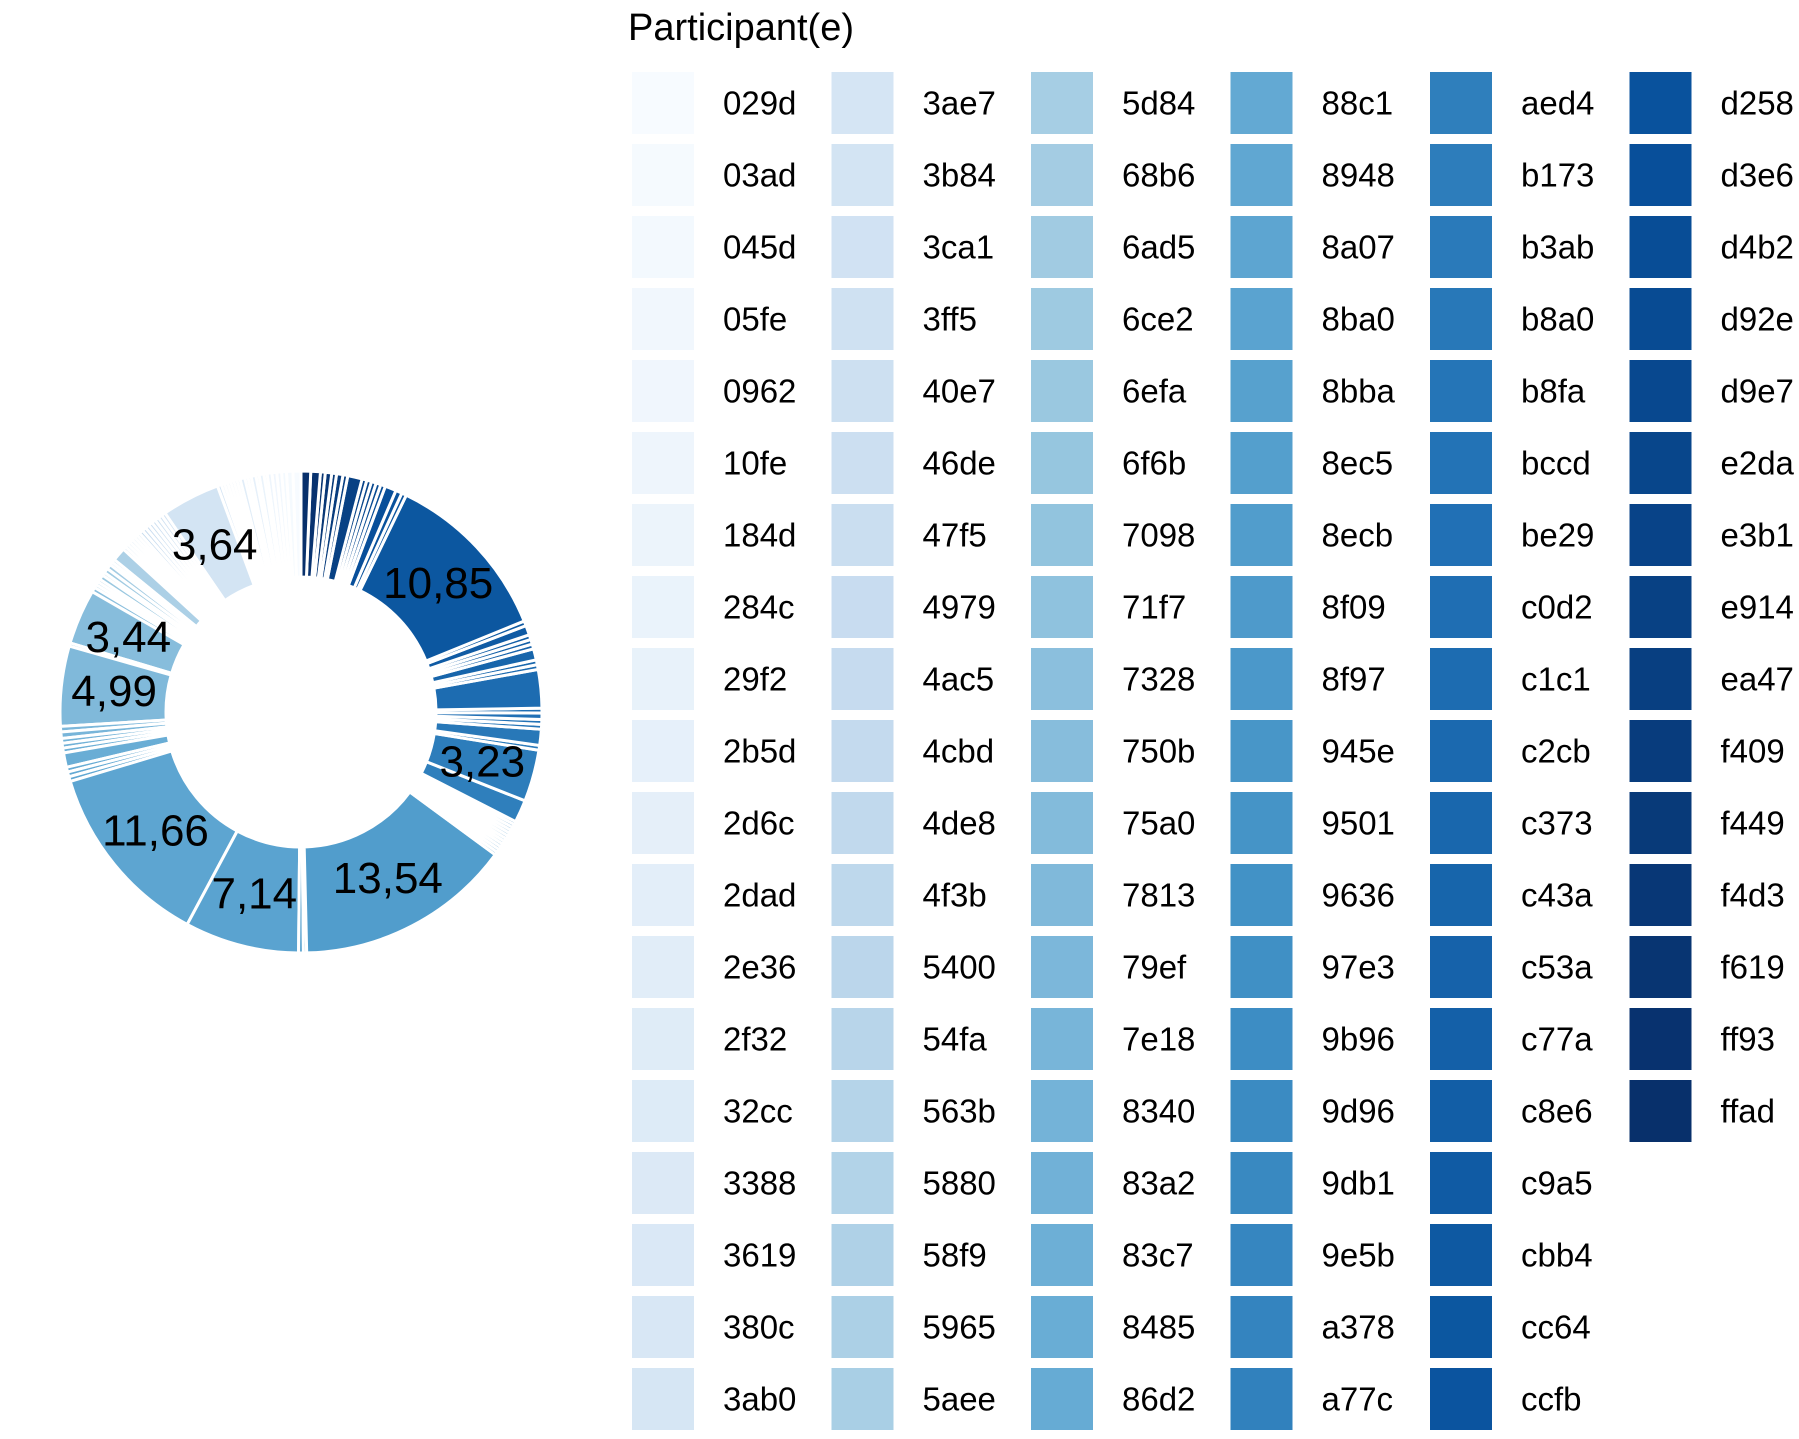  I want to click on legend-label-7098: 7098, so click(1158, 535).